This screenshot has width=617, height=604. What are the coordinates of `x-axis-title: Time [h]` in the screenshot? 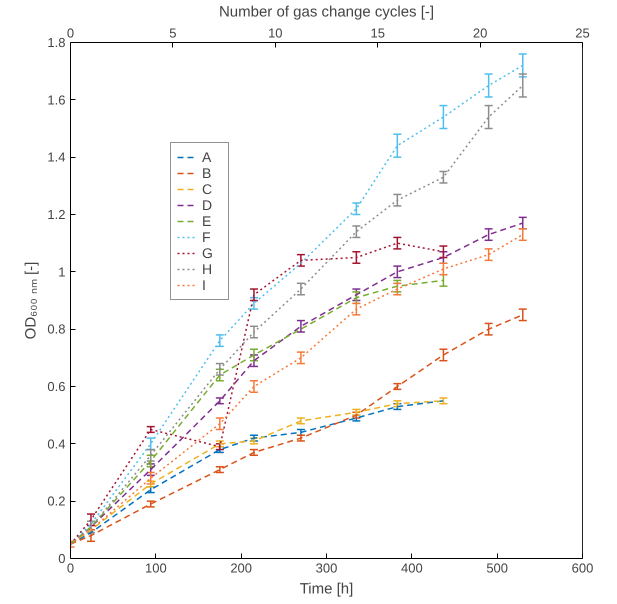 It's located at (327, 589).